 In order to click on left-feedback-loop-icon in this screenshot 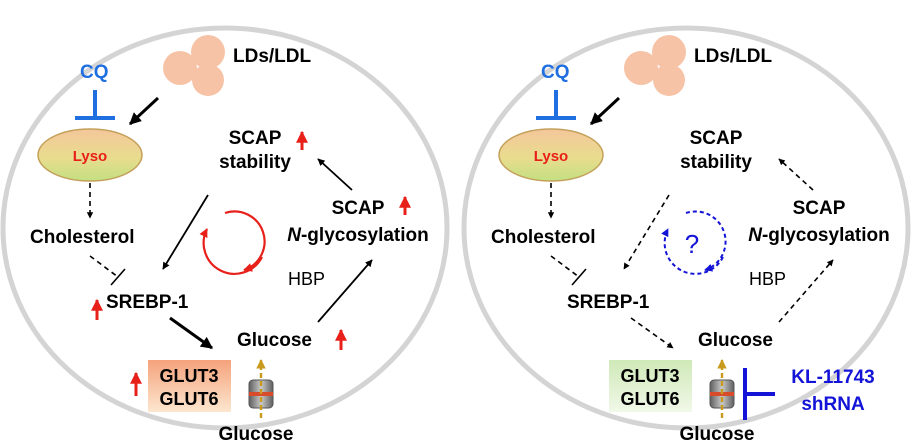, I will do `click(232, 242)`.